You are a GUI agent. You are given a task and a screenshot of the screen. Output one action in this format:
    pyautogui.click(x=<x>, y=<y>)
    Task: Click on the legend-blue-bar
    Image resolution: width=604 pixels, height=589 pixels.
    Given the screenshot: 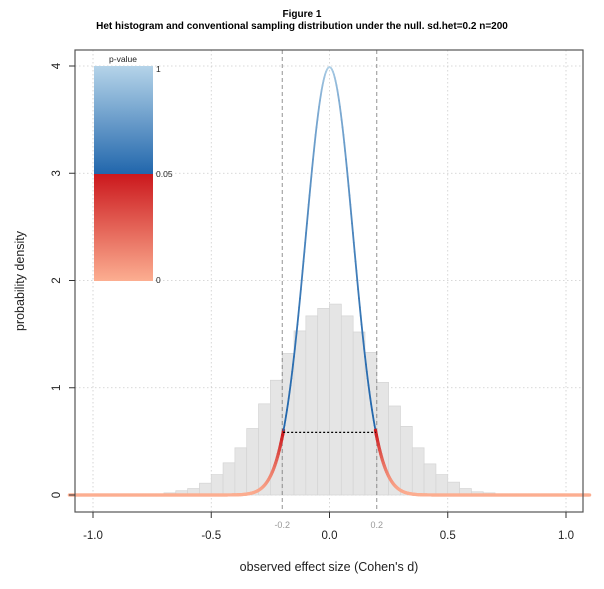 What is the action you would take?
    pyautogui.click(x=123, y=120)
    